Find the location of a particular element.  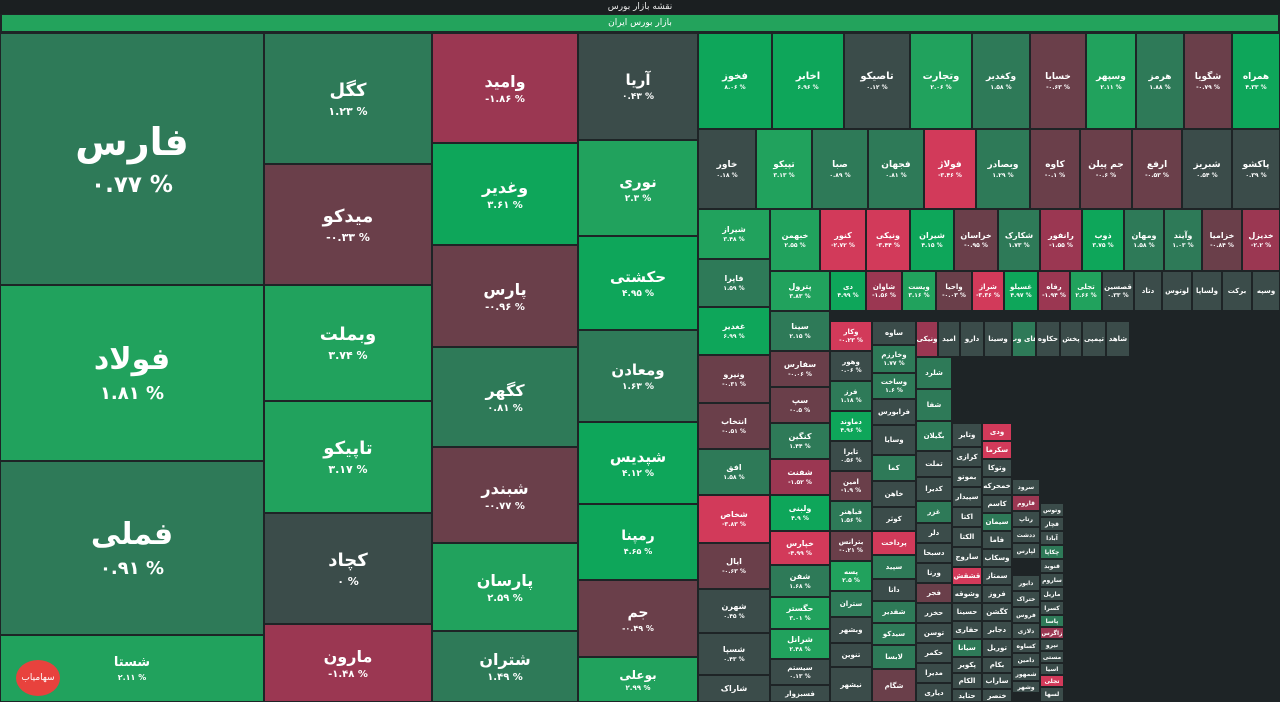

treemap-tile: های وب is located at coordinates (1024, 339).